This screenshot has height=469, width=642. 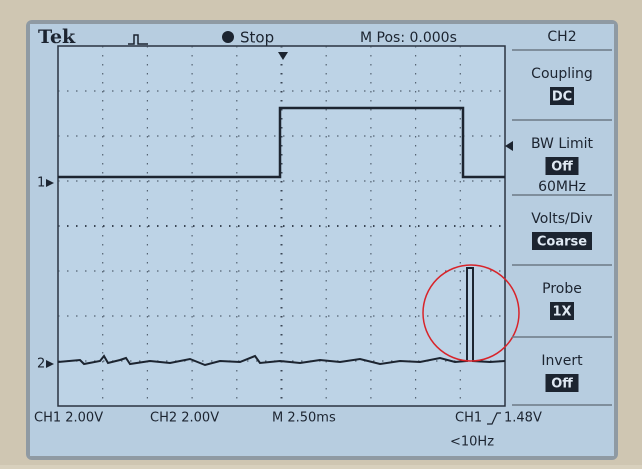 What do you see at coordinates (562, 187) in the screenshot?
I see `menu-note: 60MHz` at bounding box center [562, 187].